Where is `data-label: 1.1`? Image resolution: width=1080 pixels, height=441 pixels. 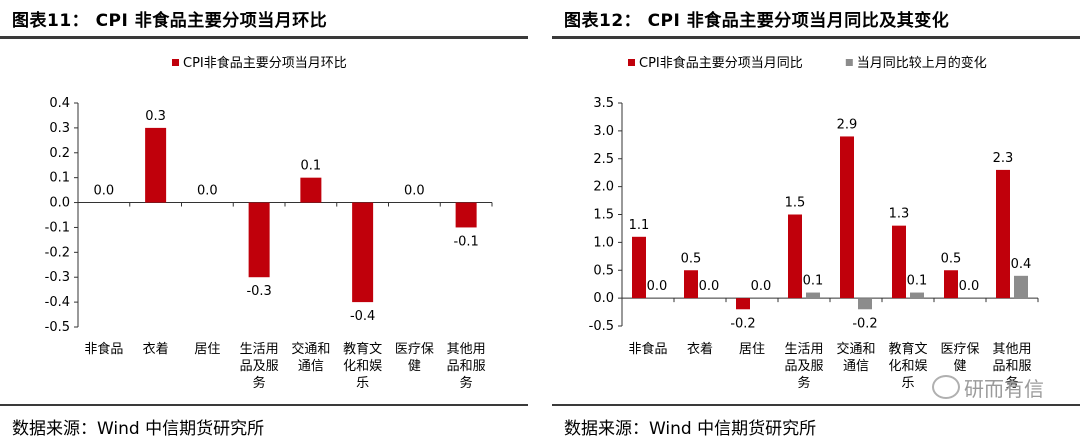
data-label: 1.1 is located at coordinates (639, 225).